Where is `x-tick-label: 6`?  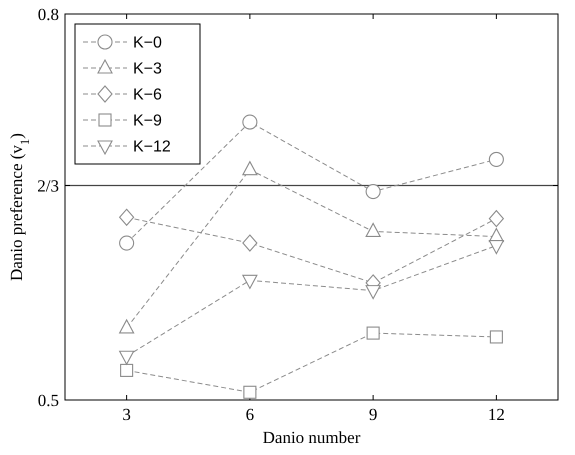
x-tick-label: 6 is located at coordinates (250, 414).